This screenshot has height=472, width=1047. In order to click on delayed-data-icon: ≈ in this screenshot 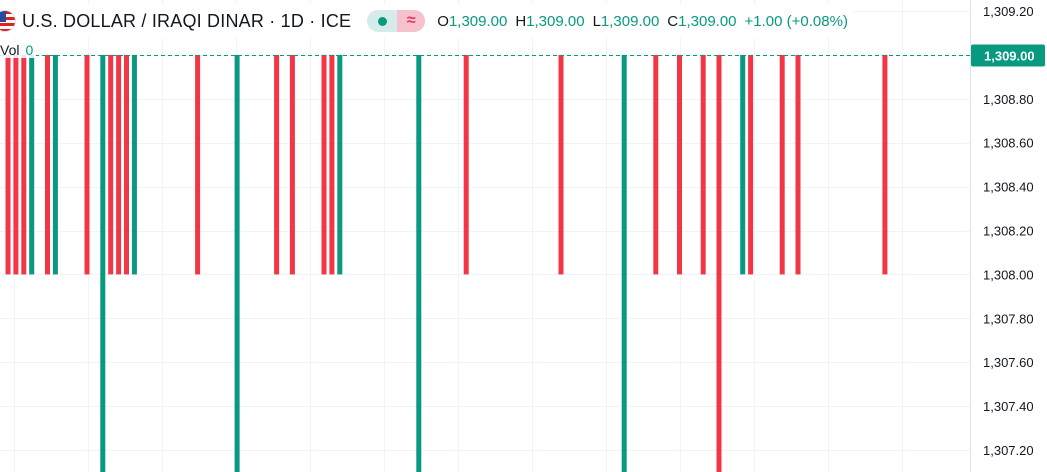, I will do `click(411, 21)`.